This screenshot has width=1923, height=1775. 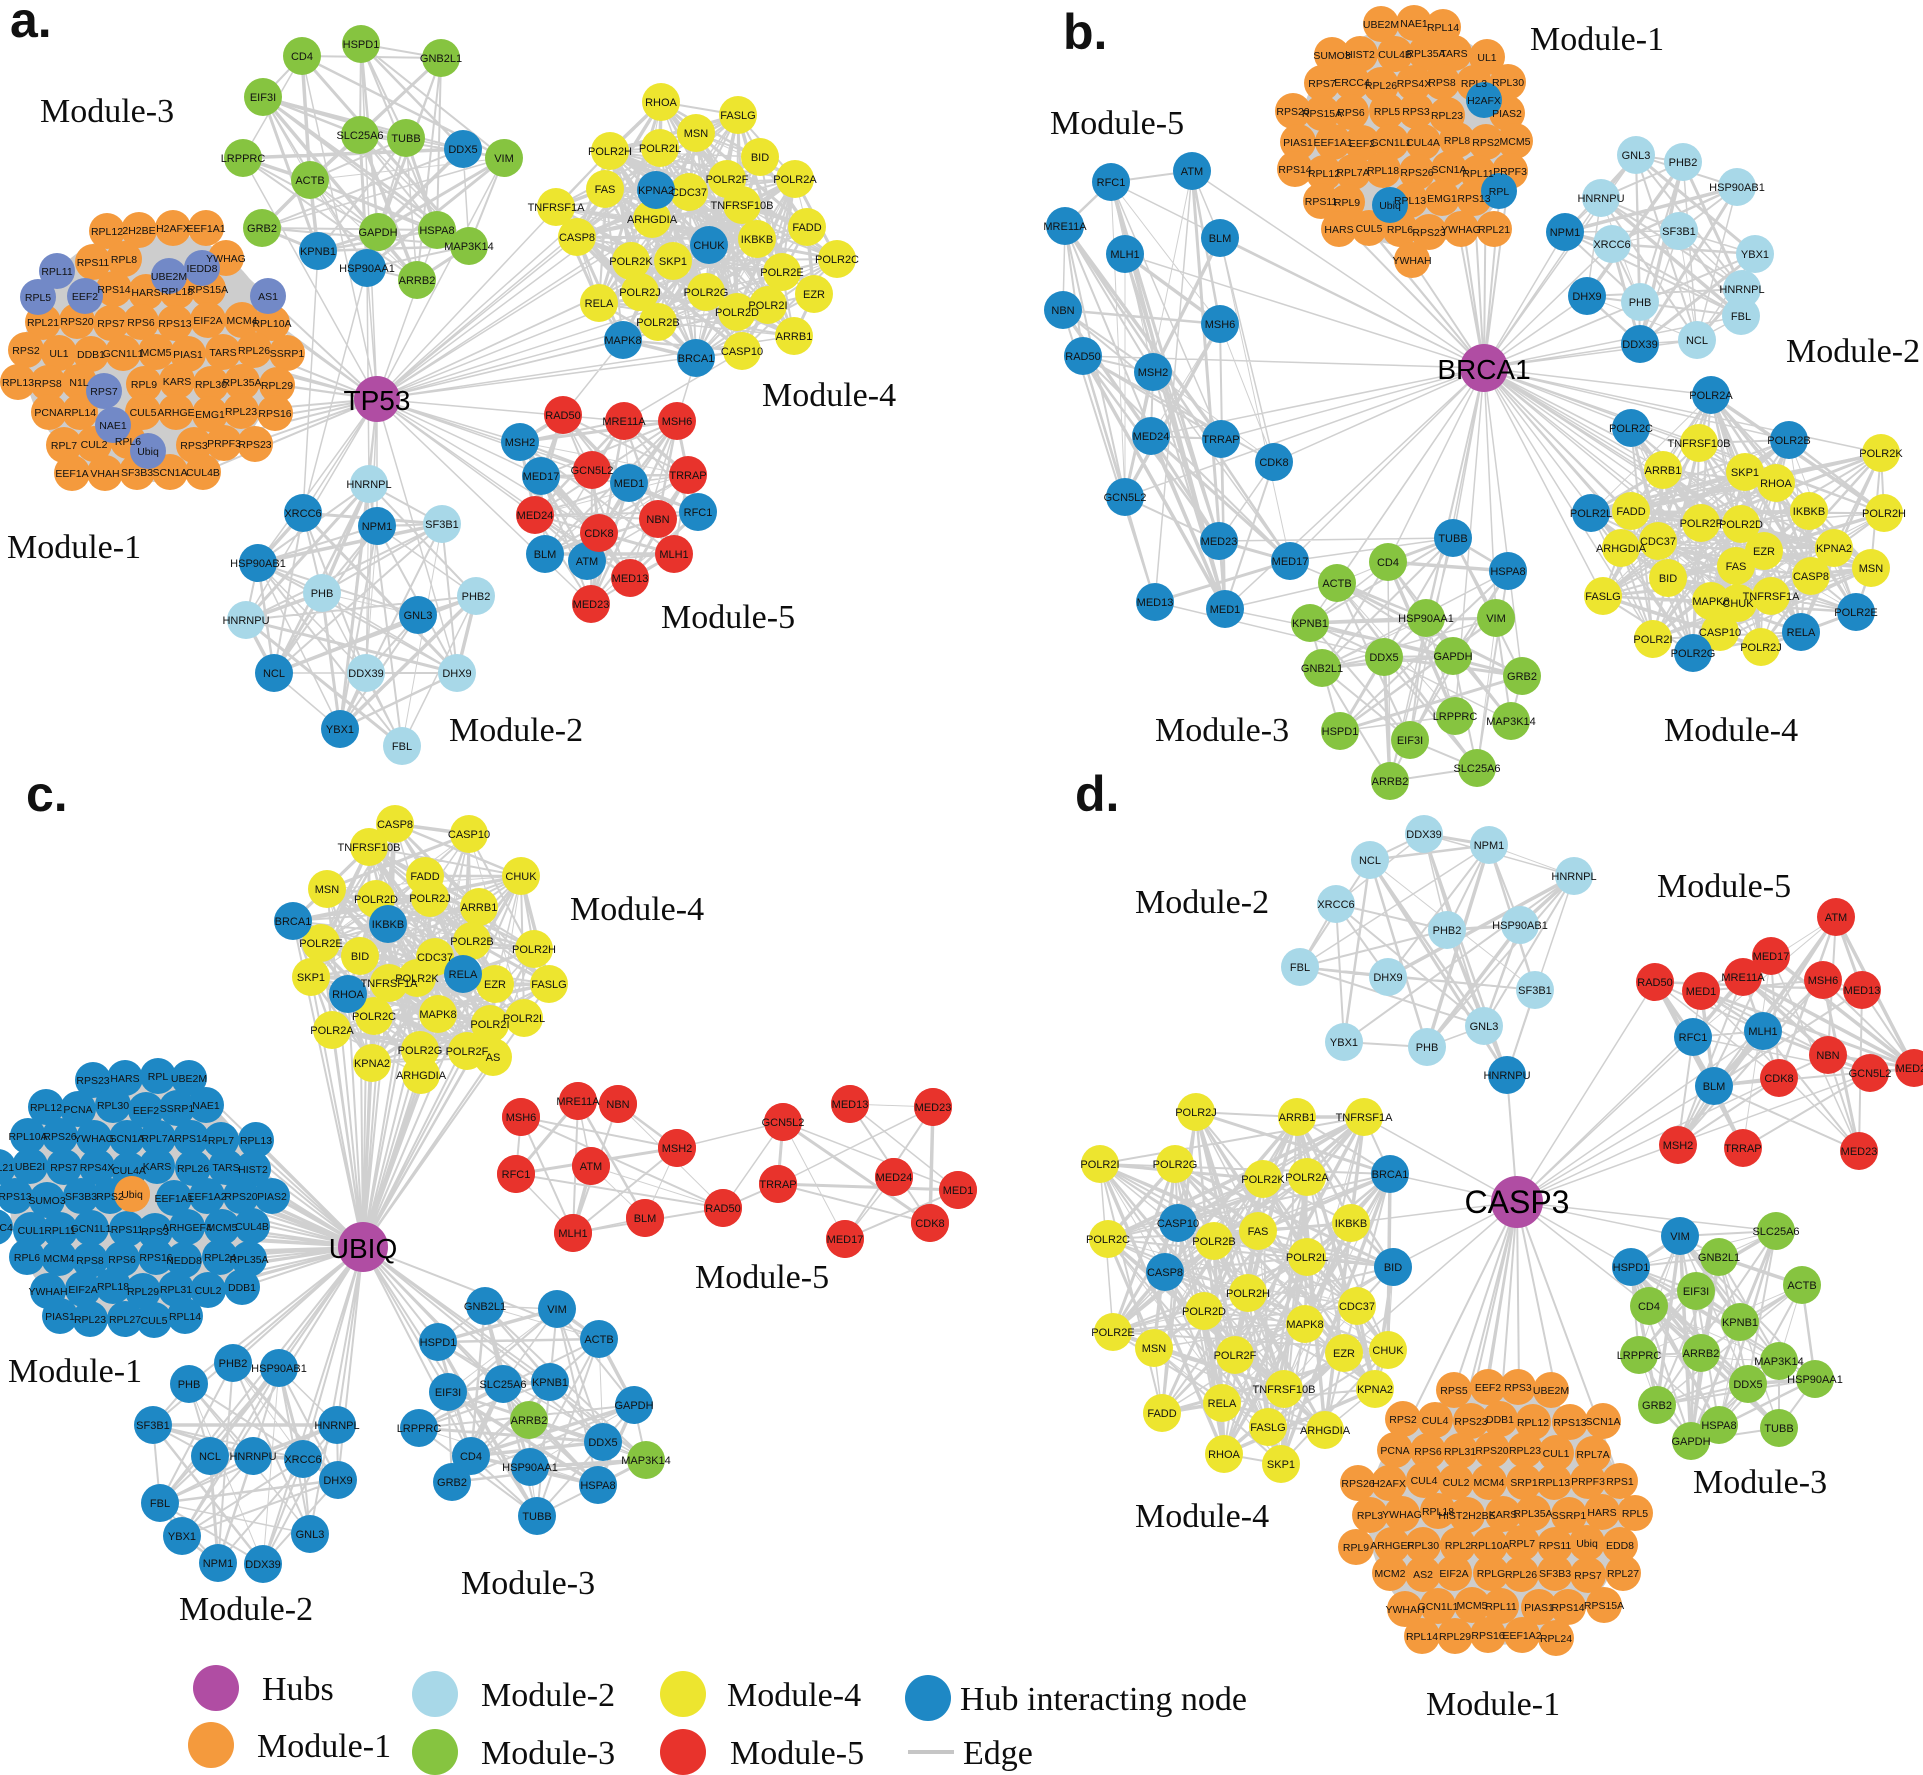 What do you see at coordinates (47, 1201) in the screenshot?
I see `svg-text: SUMO3` at bounding box center [47, 1201].